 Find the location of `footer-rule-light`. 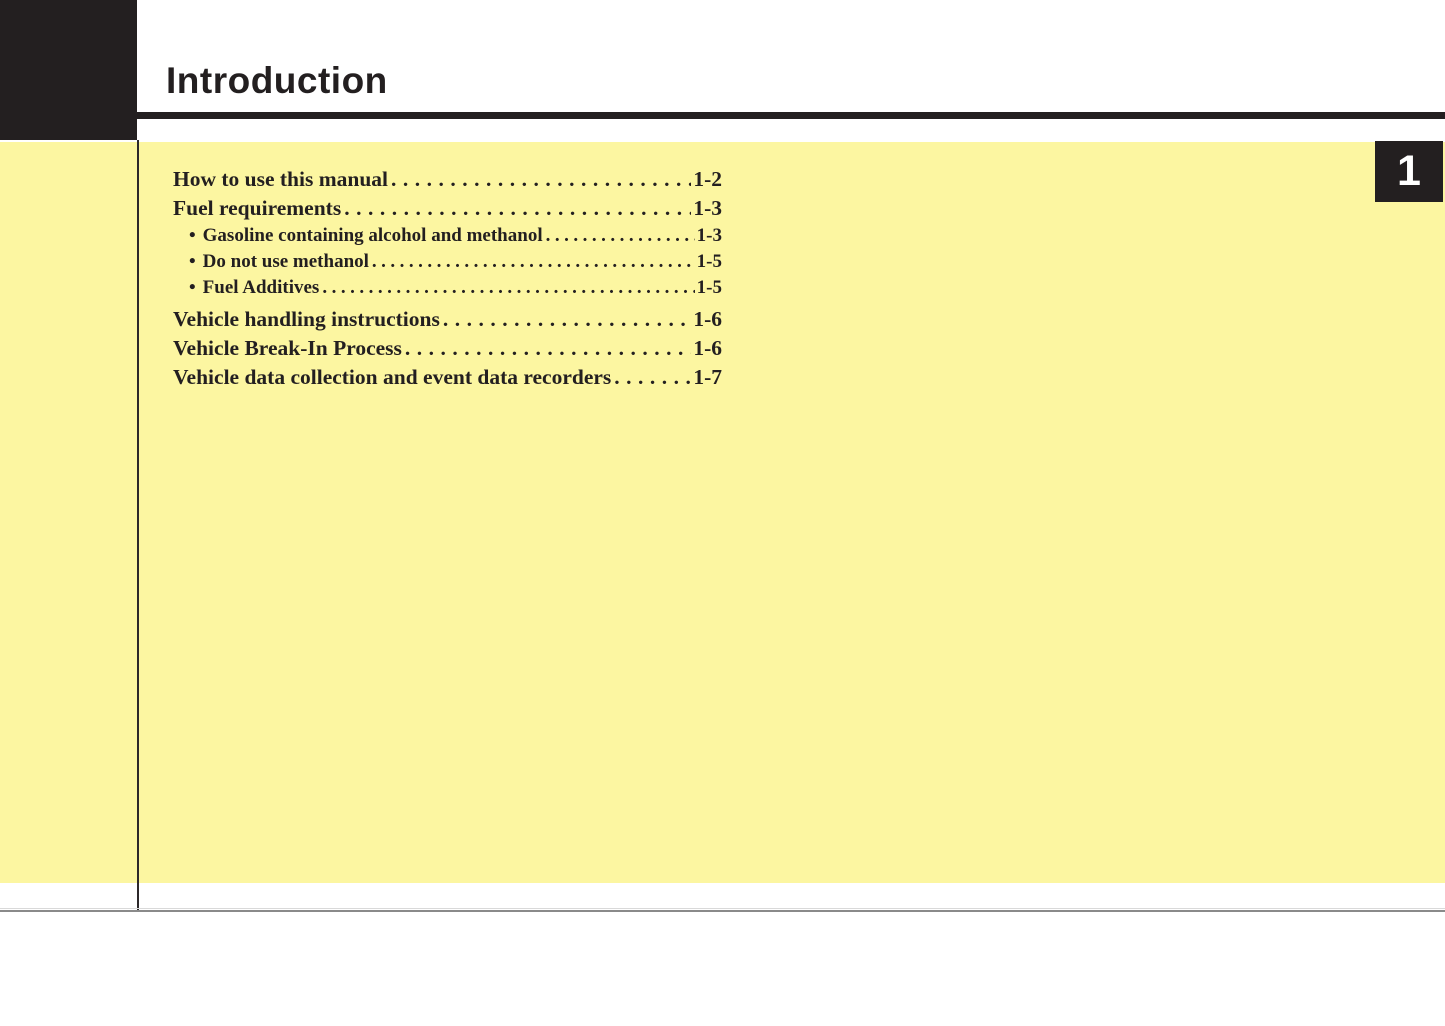

footer-rule-light is located at coordinates (722, 908).